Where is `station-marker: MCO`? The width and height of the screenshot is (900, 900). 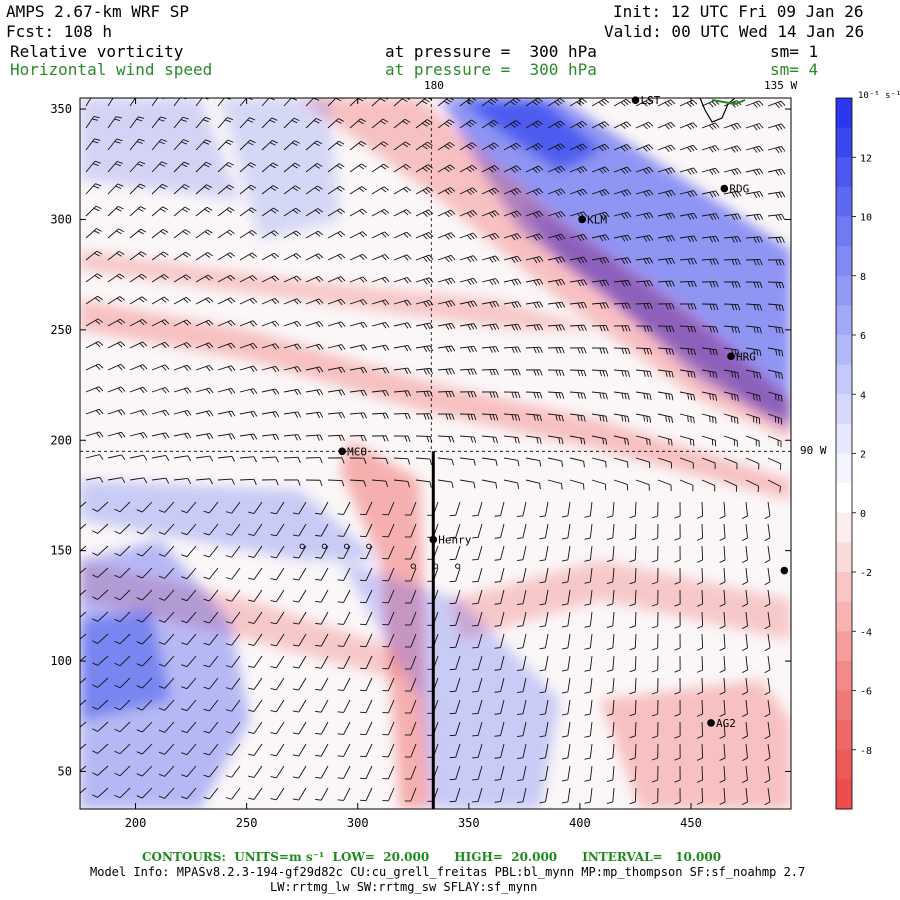
station-marker: MCO is located at coordinates (352, 451).